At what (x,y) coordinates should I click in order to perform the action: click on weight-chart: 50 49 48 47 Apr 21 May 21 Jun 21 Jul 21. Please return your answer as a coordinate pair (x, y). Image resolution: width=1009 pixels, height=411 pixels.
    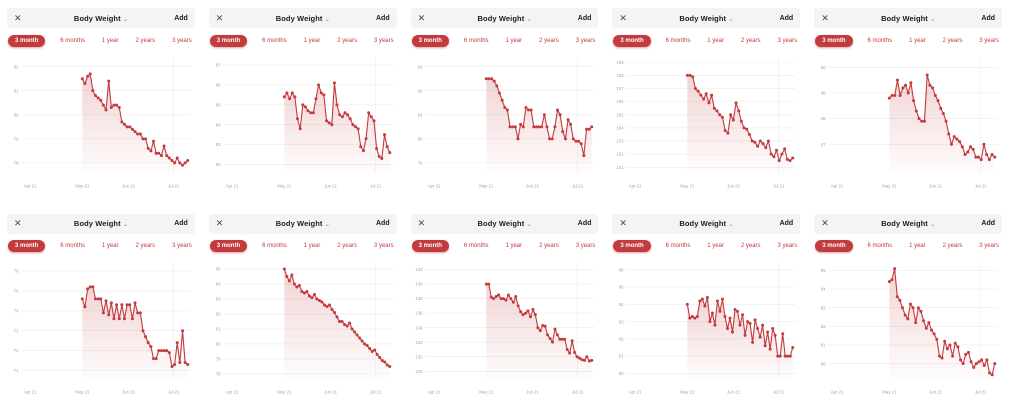
    Looking at the image, I should click on (908, 123).